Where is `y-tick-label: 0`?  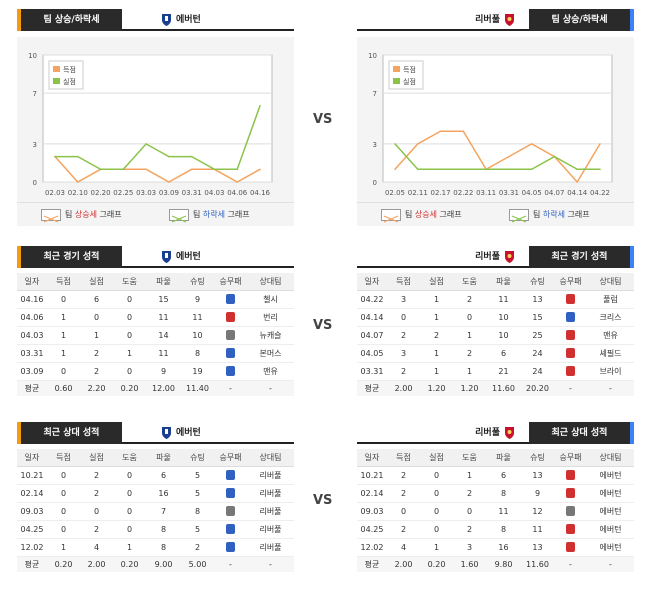 y-tick-label: 0 is located at coordinates (35, 183).